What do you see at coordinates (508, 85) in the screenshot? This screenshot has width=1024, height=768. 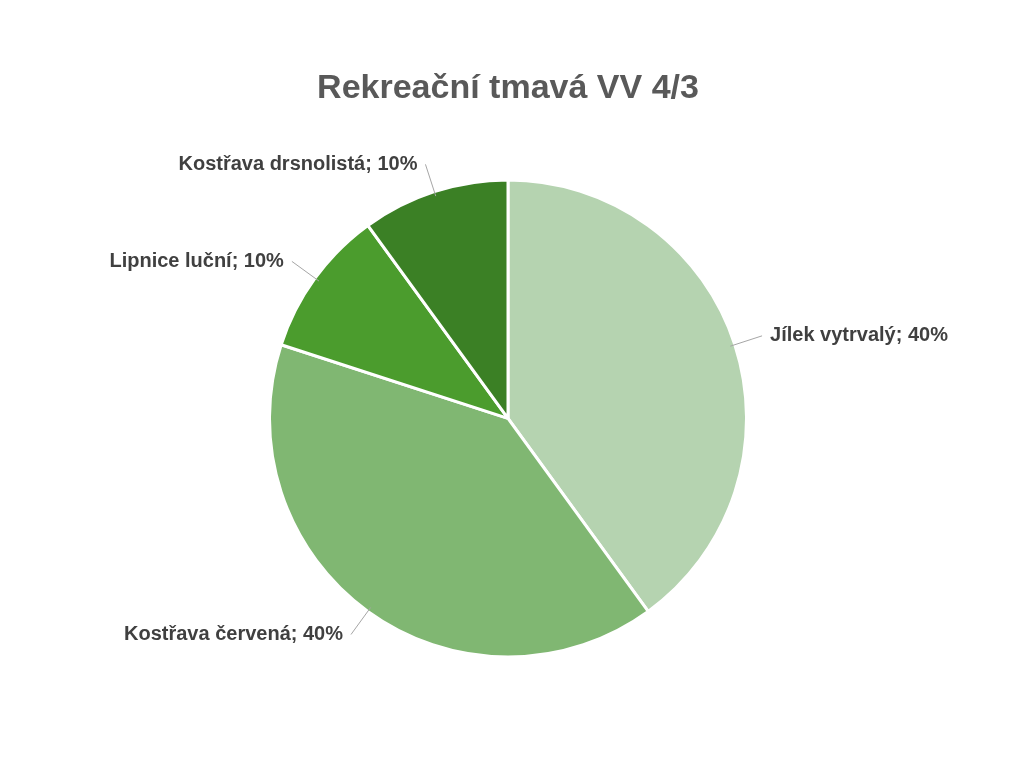 I see `chart-title: Rekreační tmavá VV 4/3` at bounding box center [508, 85].